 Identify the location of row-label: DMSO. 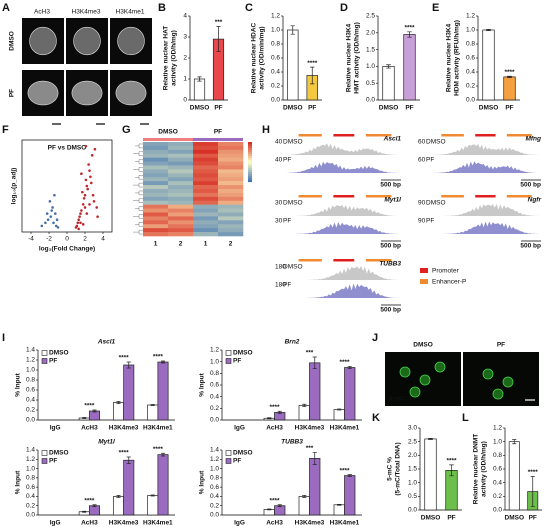
(12, 41).